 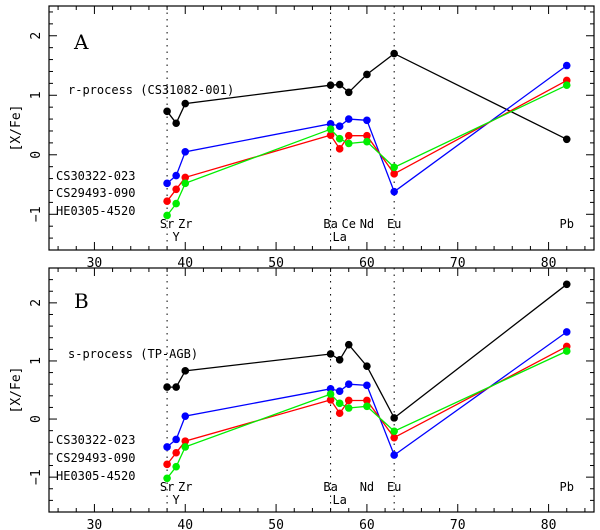 What do you see at coordinates (151, 90) in the screenshot?
I see `reference-series-label: r-process (CS31082-001)` at bounding box center [151, 90].